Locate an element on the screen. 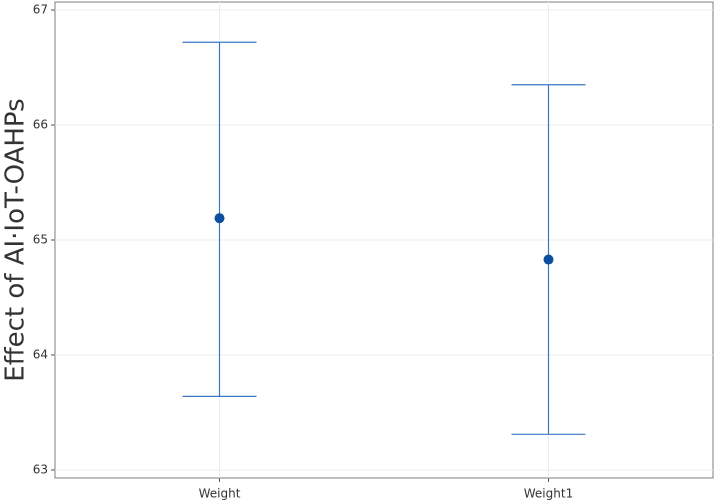 This screenshot has height=503, width=715. x-tick-label: Weight1 is located at coordinates (548, 494).